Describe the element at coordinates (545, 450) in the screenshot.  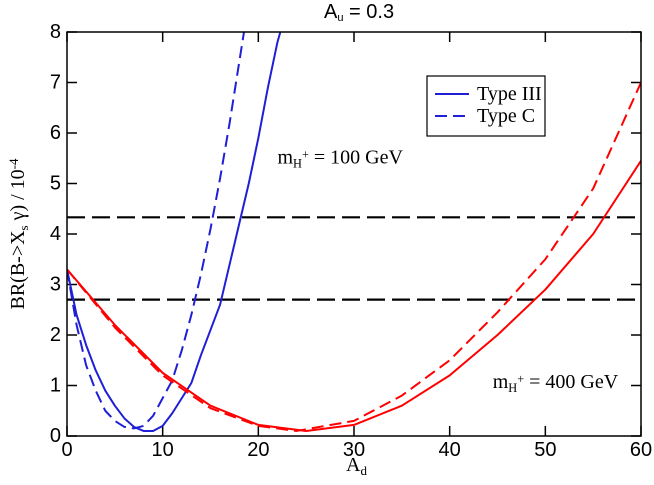
I see `x-tick-label: 50` at that location.